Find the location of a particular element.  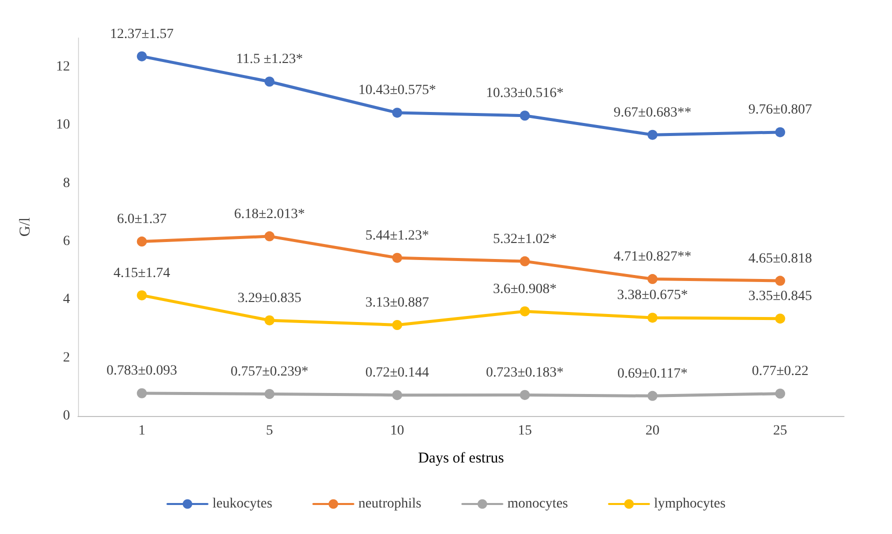

data-label: 11.5 ±1.23* is located at coordinates (269, 60).